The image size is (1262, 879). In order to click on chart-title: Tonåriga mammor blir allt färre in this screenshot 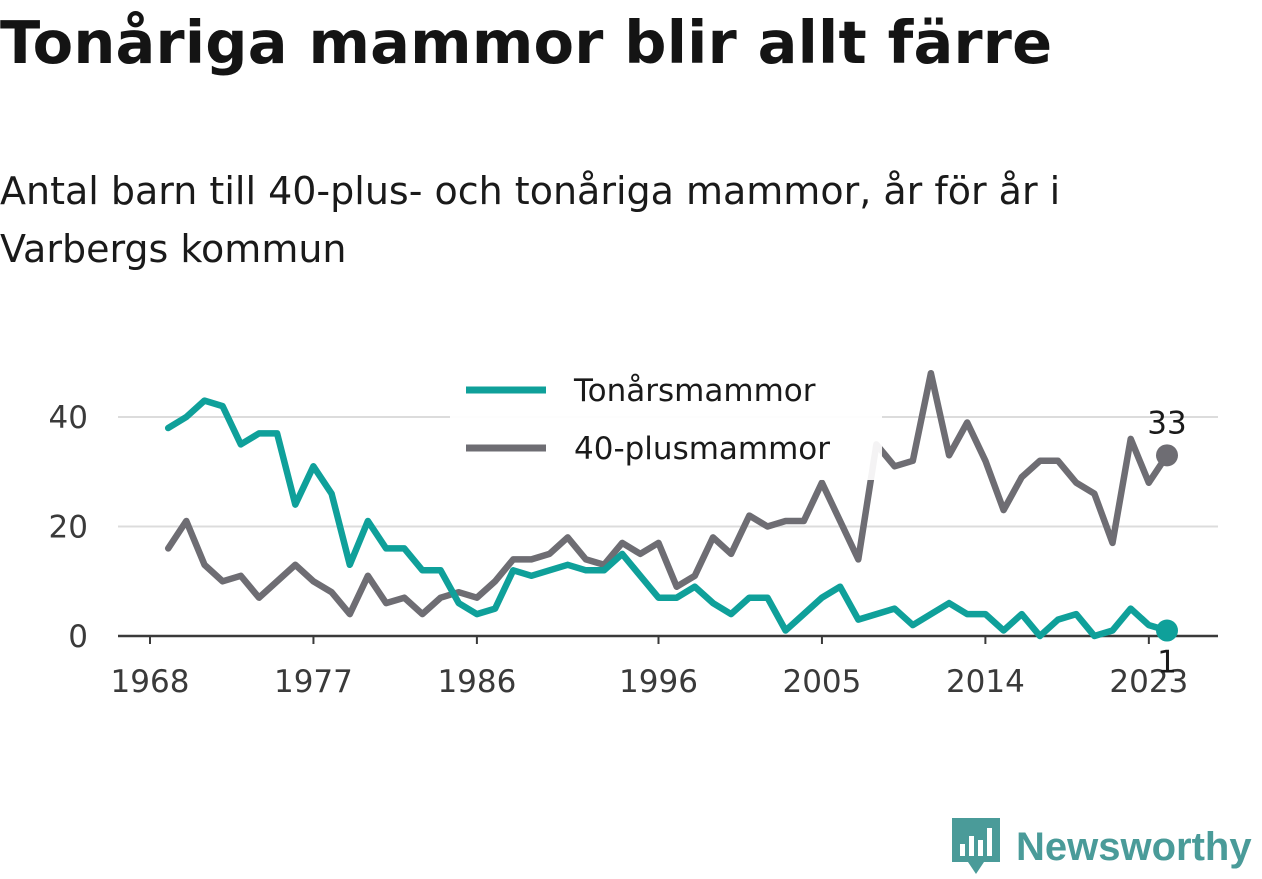, I will do `click(526, 42)`.